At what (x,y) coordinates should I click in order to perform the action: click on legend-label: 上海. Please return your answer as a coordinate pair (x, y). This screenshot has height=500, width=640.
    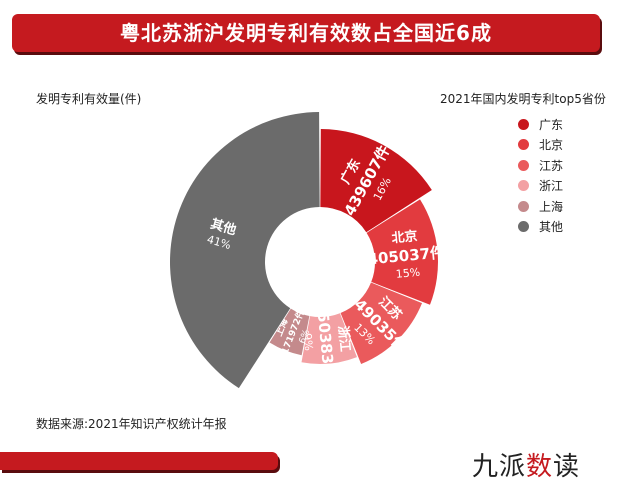
    Looking at the image, I should click on (551, 206).